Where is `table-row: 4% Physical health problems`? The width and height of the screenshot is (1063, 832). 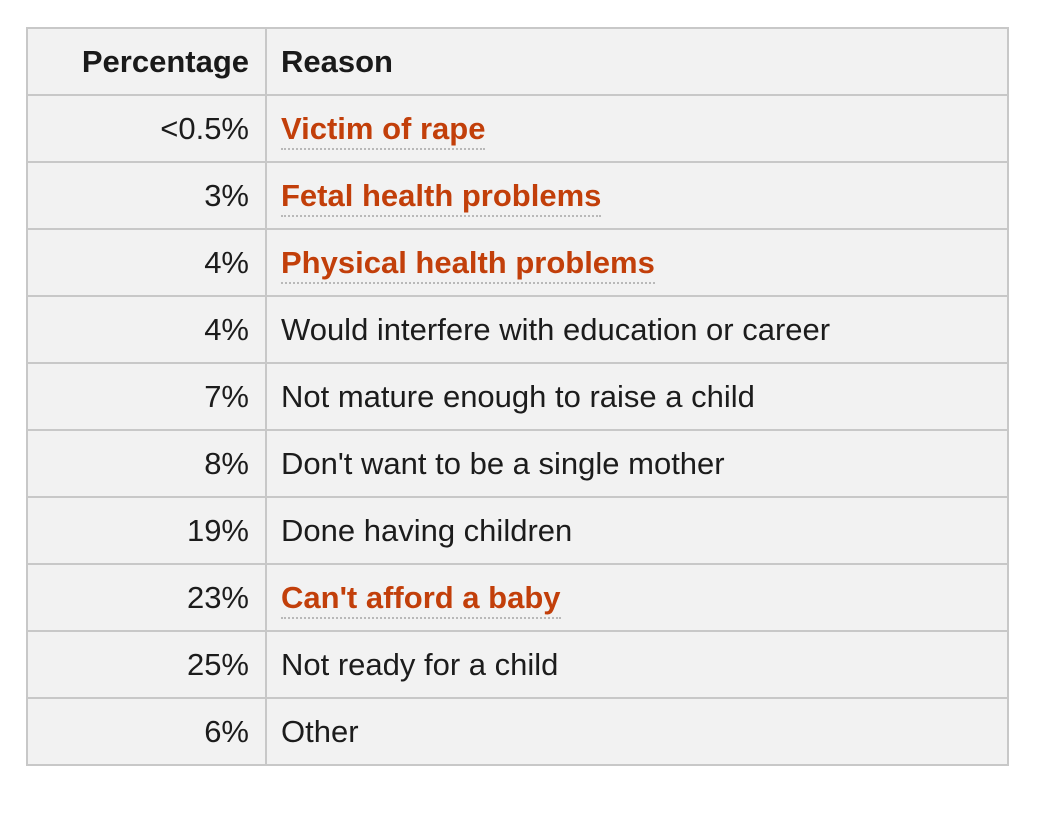
table-row: 4% Physical health problems is located at coordinates (517, 262).